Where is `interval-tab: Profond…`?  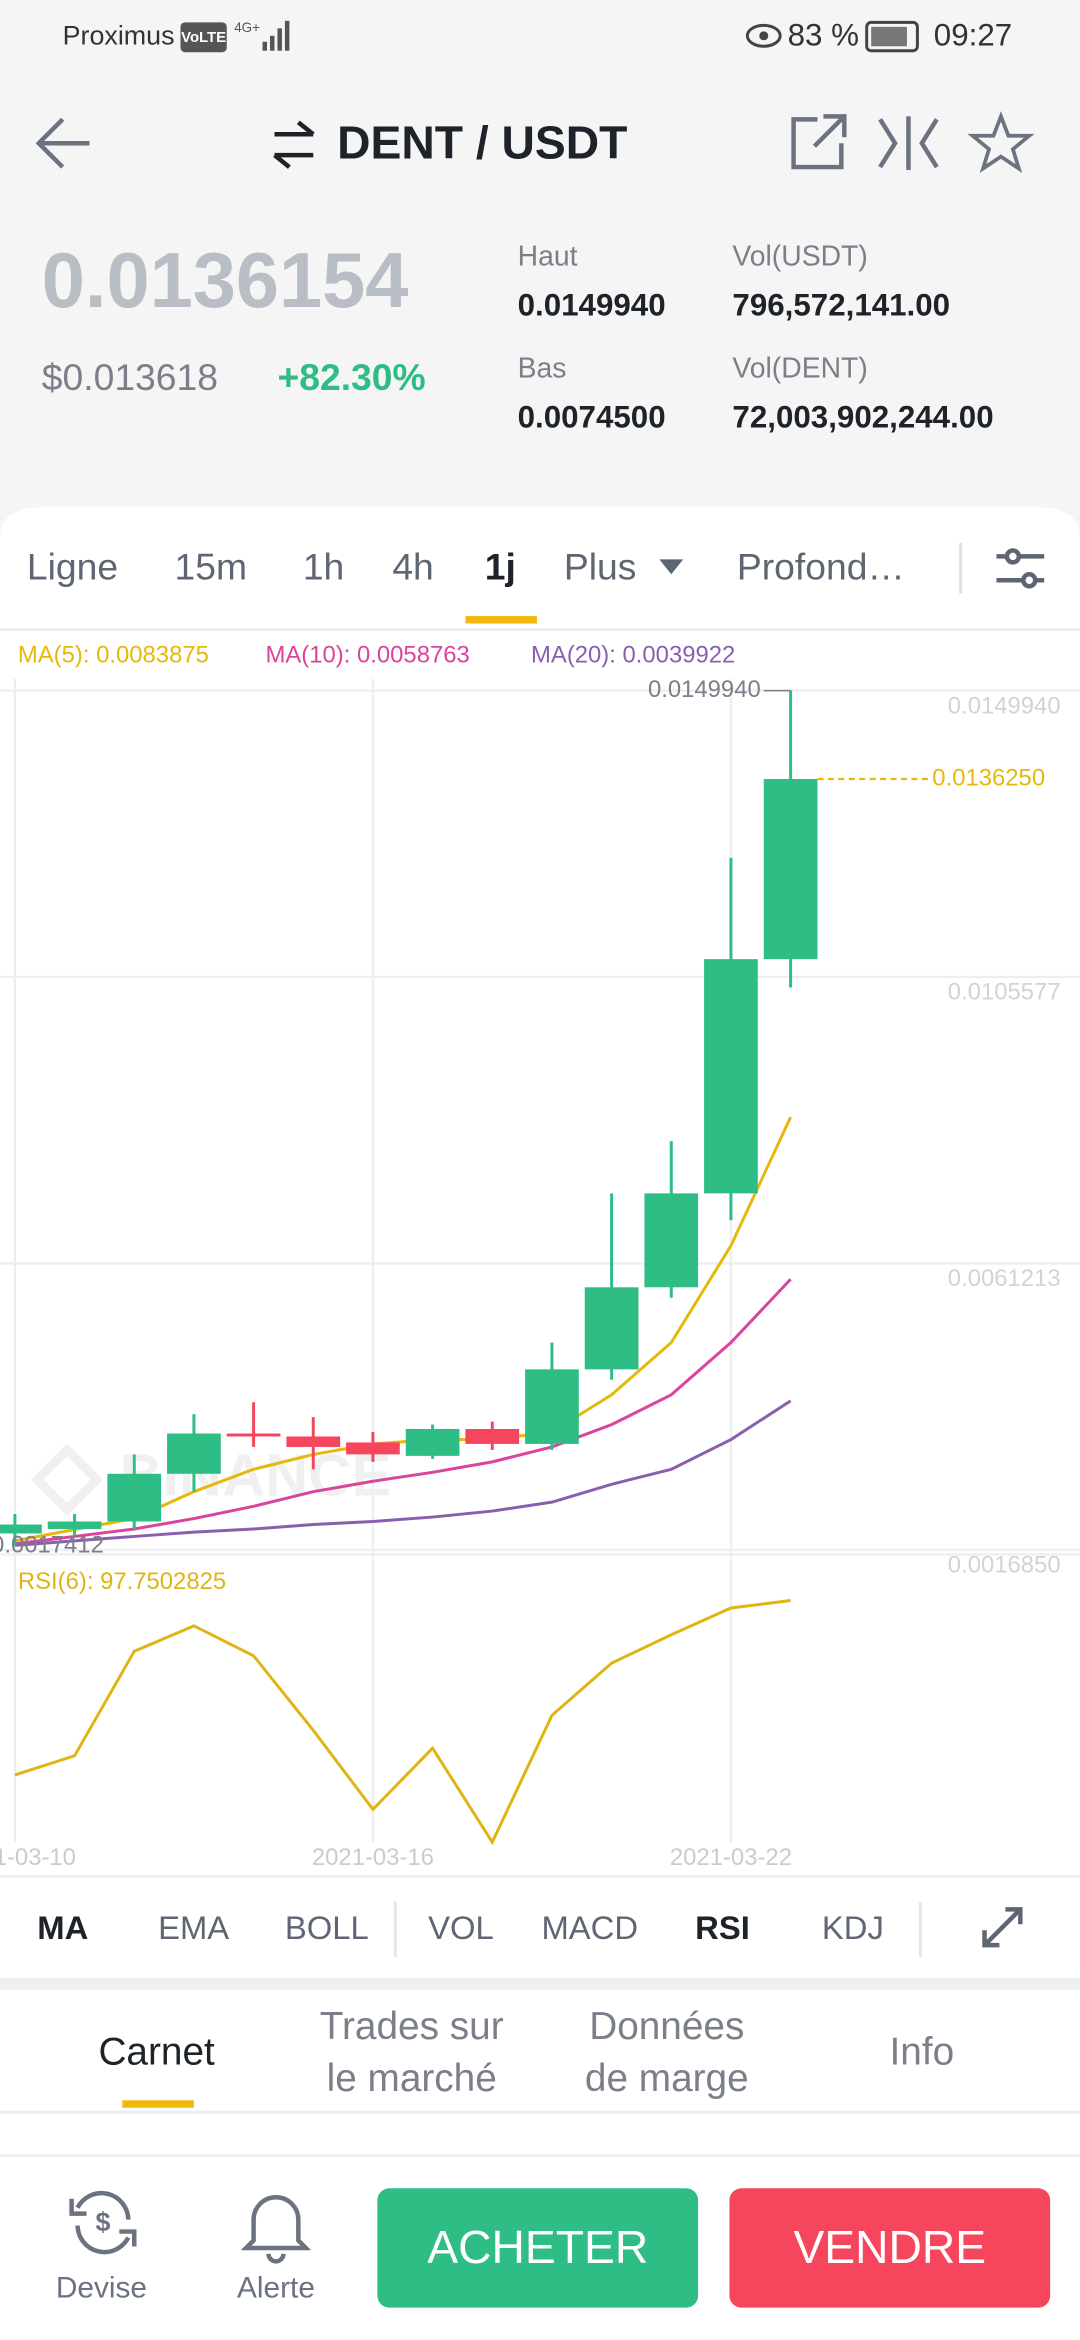
interval-tab: Profond… is located at coordinates (821, 567).